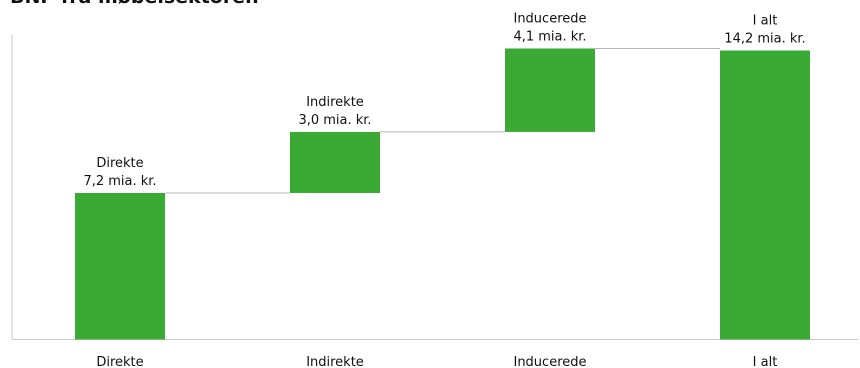  What do you see at coordinates (765, 361) in the screenshot?
I see `x-tick-label: I alt` at bounding box center [765, 361].